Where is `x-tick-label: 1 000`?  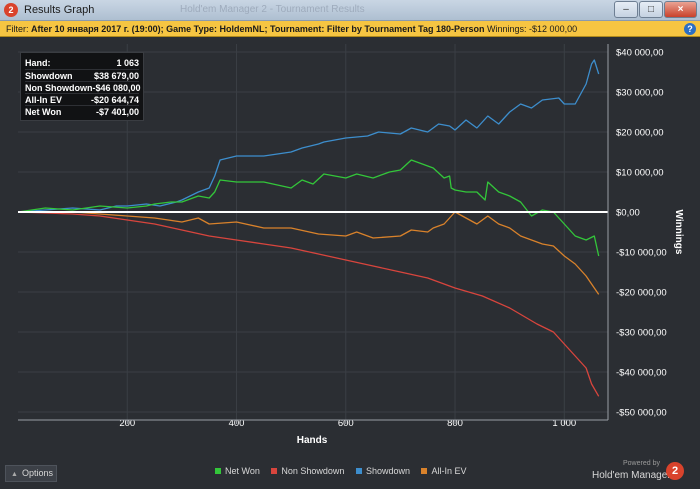 x-tick-label: 1 000 is located at coordinates (564, 423).